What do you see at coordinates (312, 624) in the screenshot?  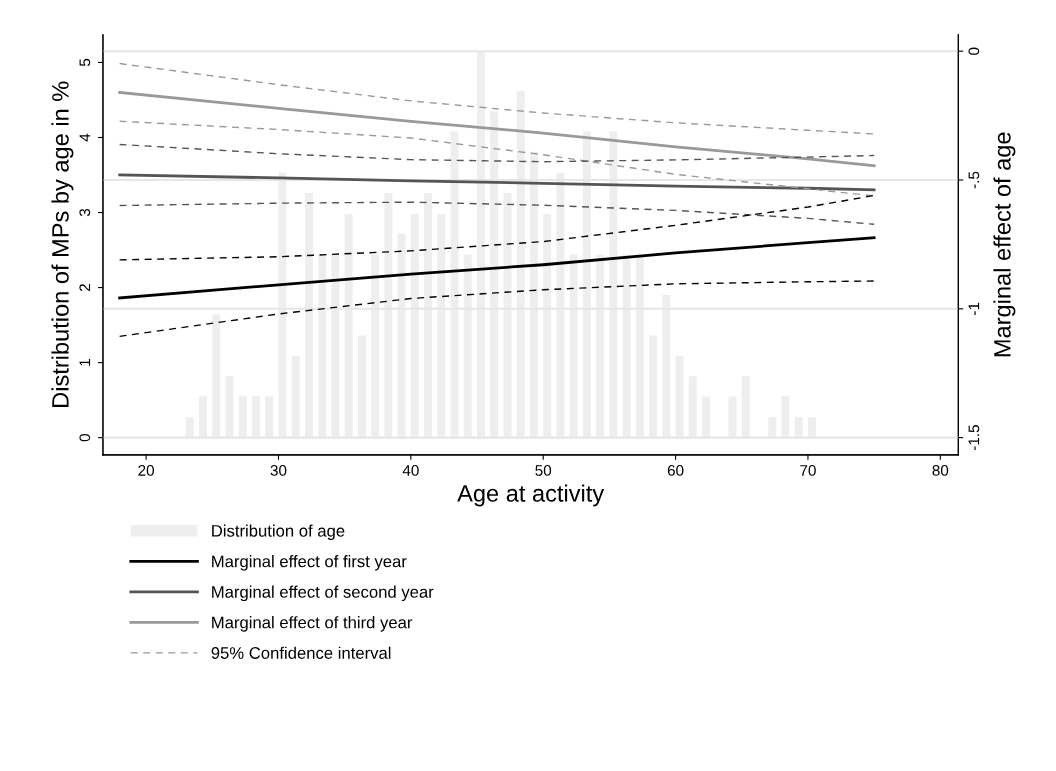 I see `legend-label: Marginal effect of third year` at bounding box center [312, 624].